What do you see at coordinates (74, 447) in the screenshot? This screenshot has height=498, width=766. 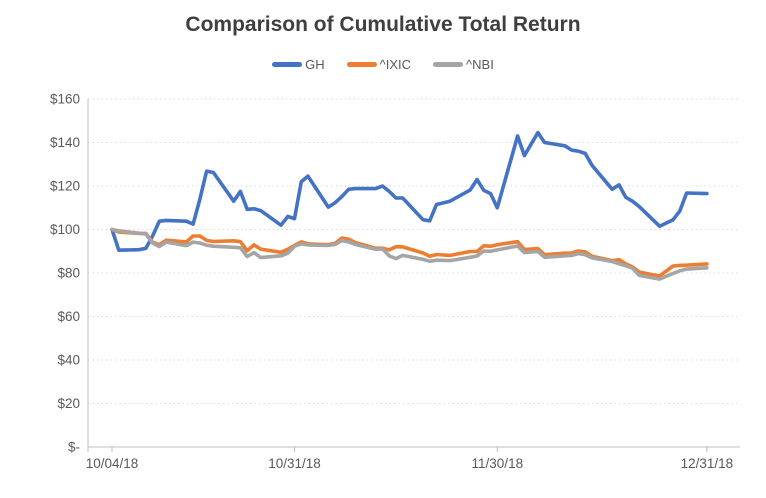 I see `y-tick-label-0: $-` at bounding box center [74, 447].